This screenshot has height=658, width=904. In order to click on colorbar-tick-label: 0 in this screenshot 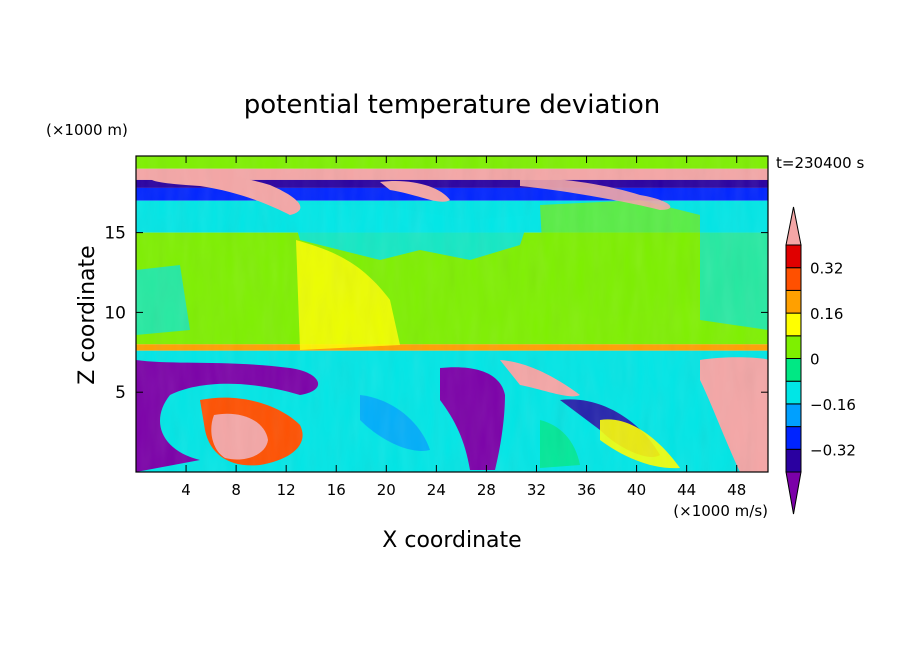, I will do `click(815, 360)`.